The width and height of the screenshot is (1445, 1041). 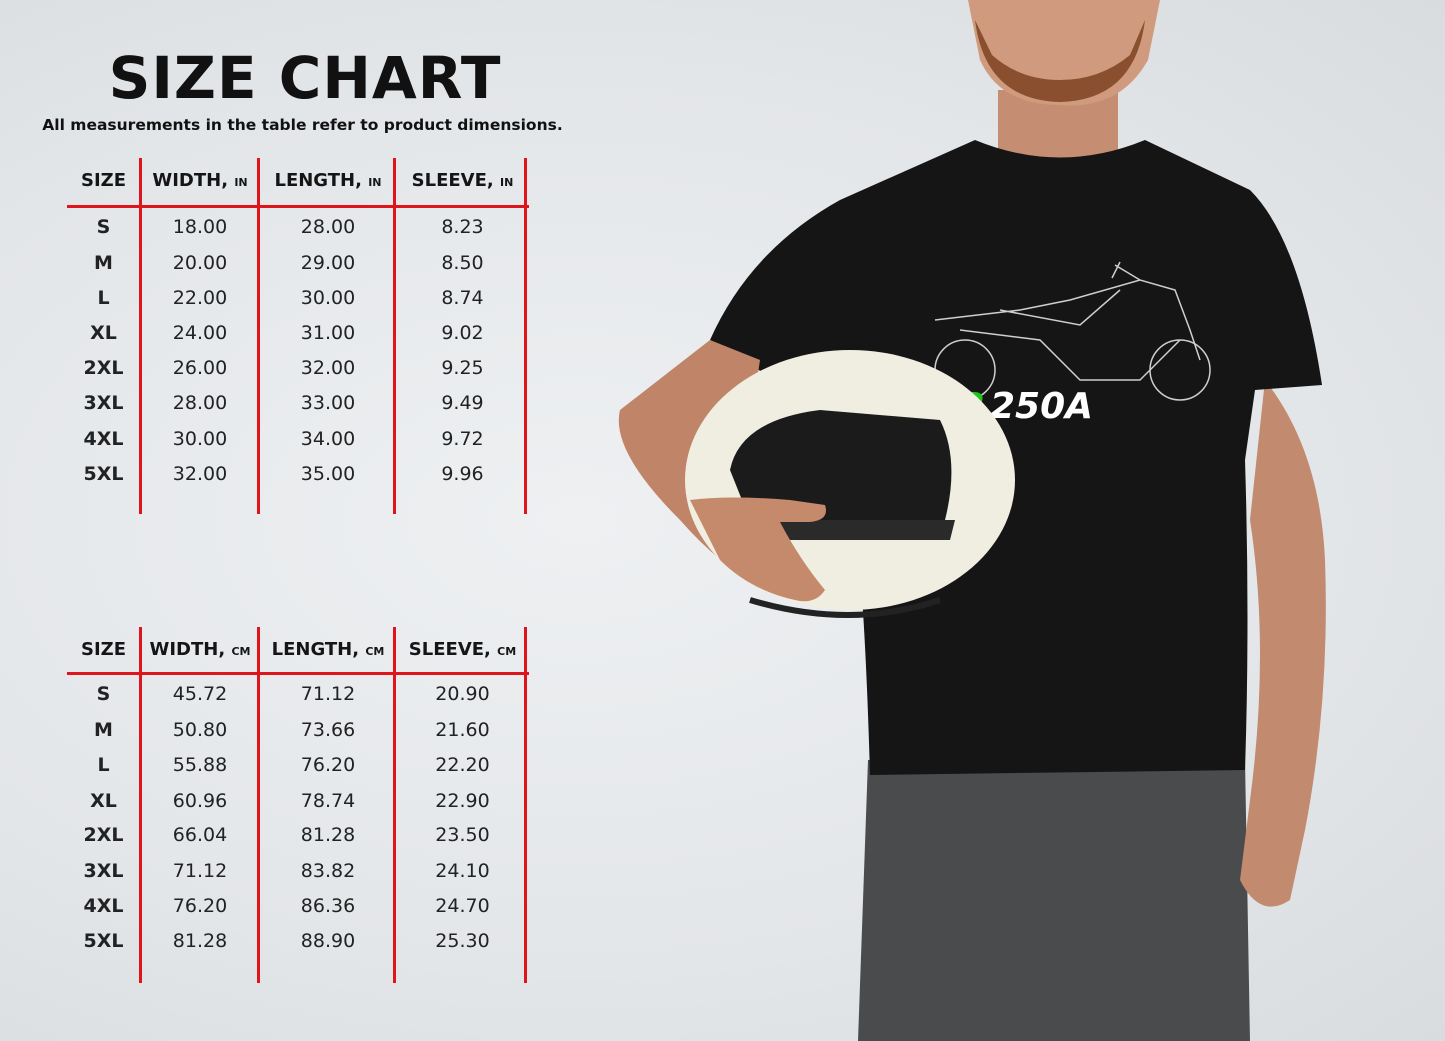 What do you see at coordinates (1283, 643) in the screenshot?
I see `arm-right` at bounding box center [1283, 643].